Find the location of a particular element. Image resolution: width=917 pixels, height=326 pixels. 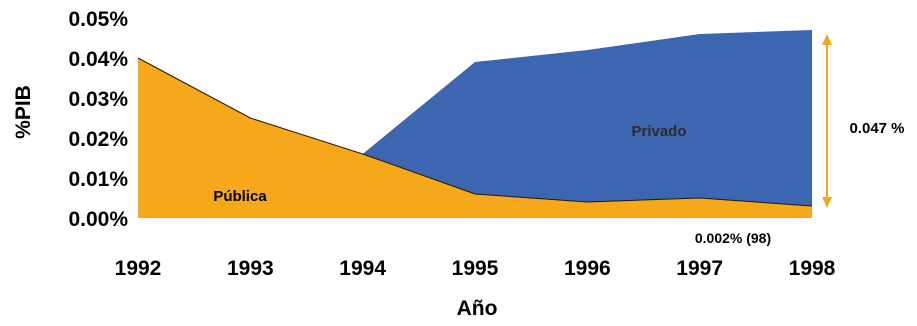

x-tick-label: 1995 is located at coordinates (475, 268).